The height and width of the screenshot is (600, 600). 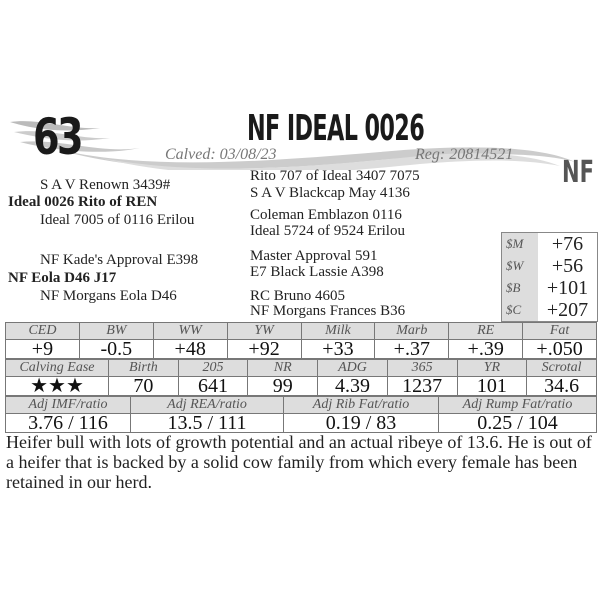 I want to click on index-row-w: $W +56, so click(x=549, y=266).